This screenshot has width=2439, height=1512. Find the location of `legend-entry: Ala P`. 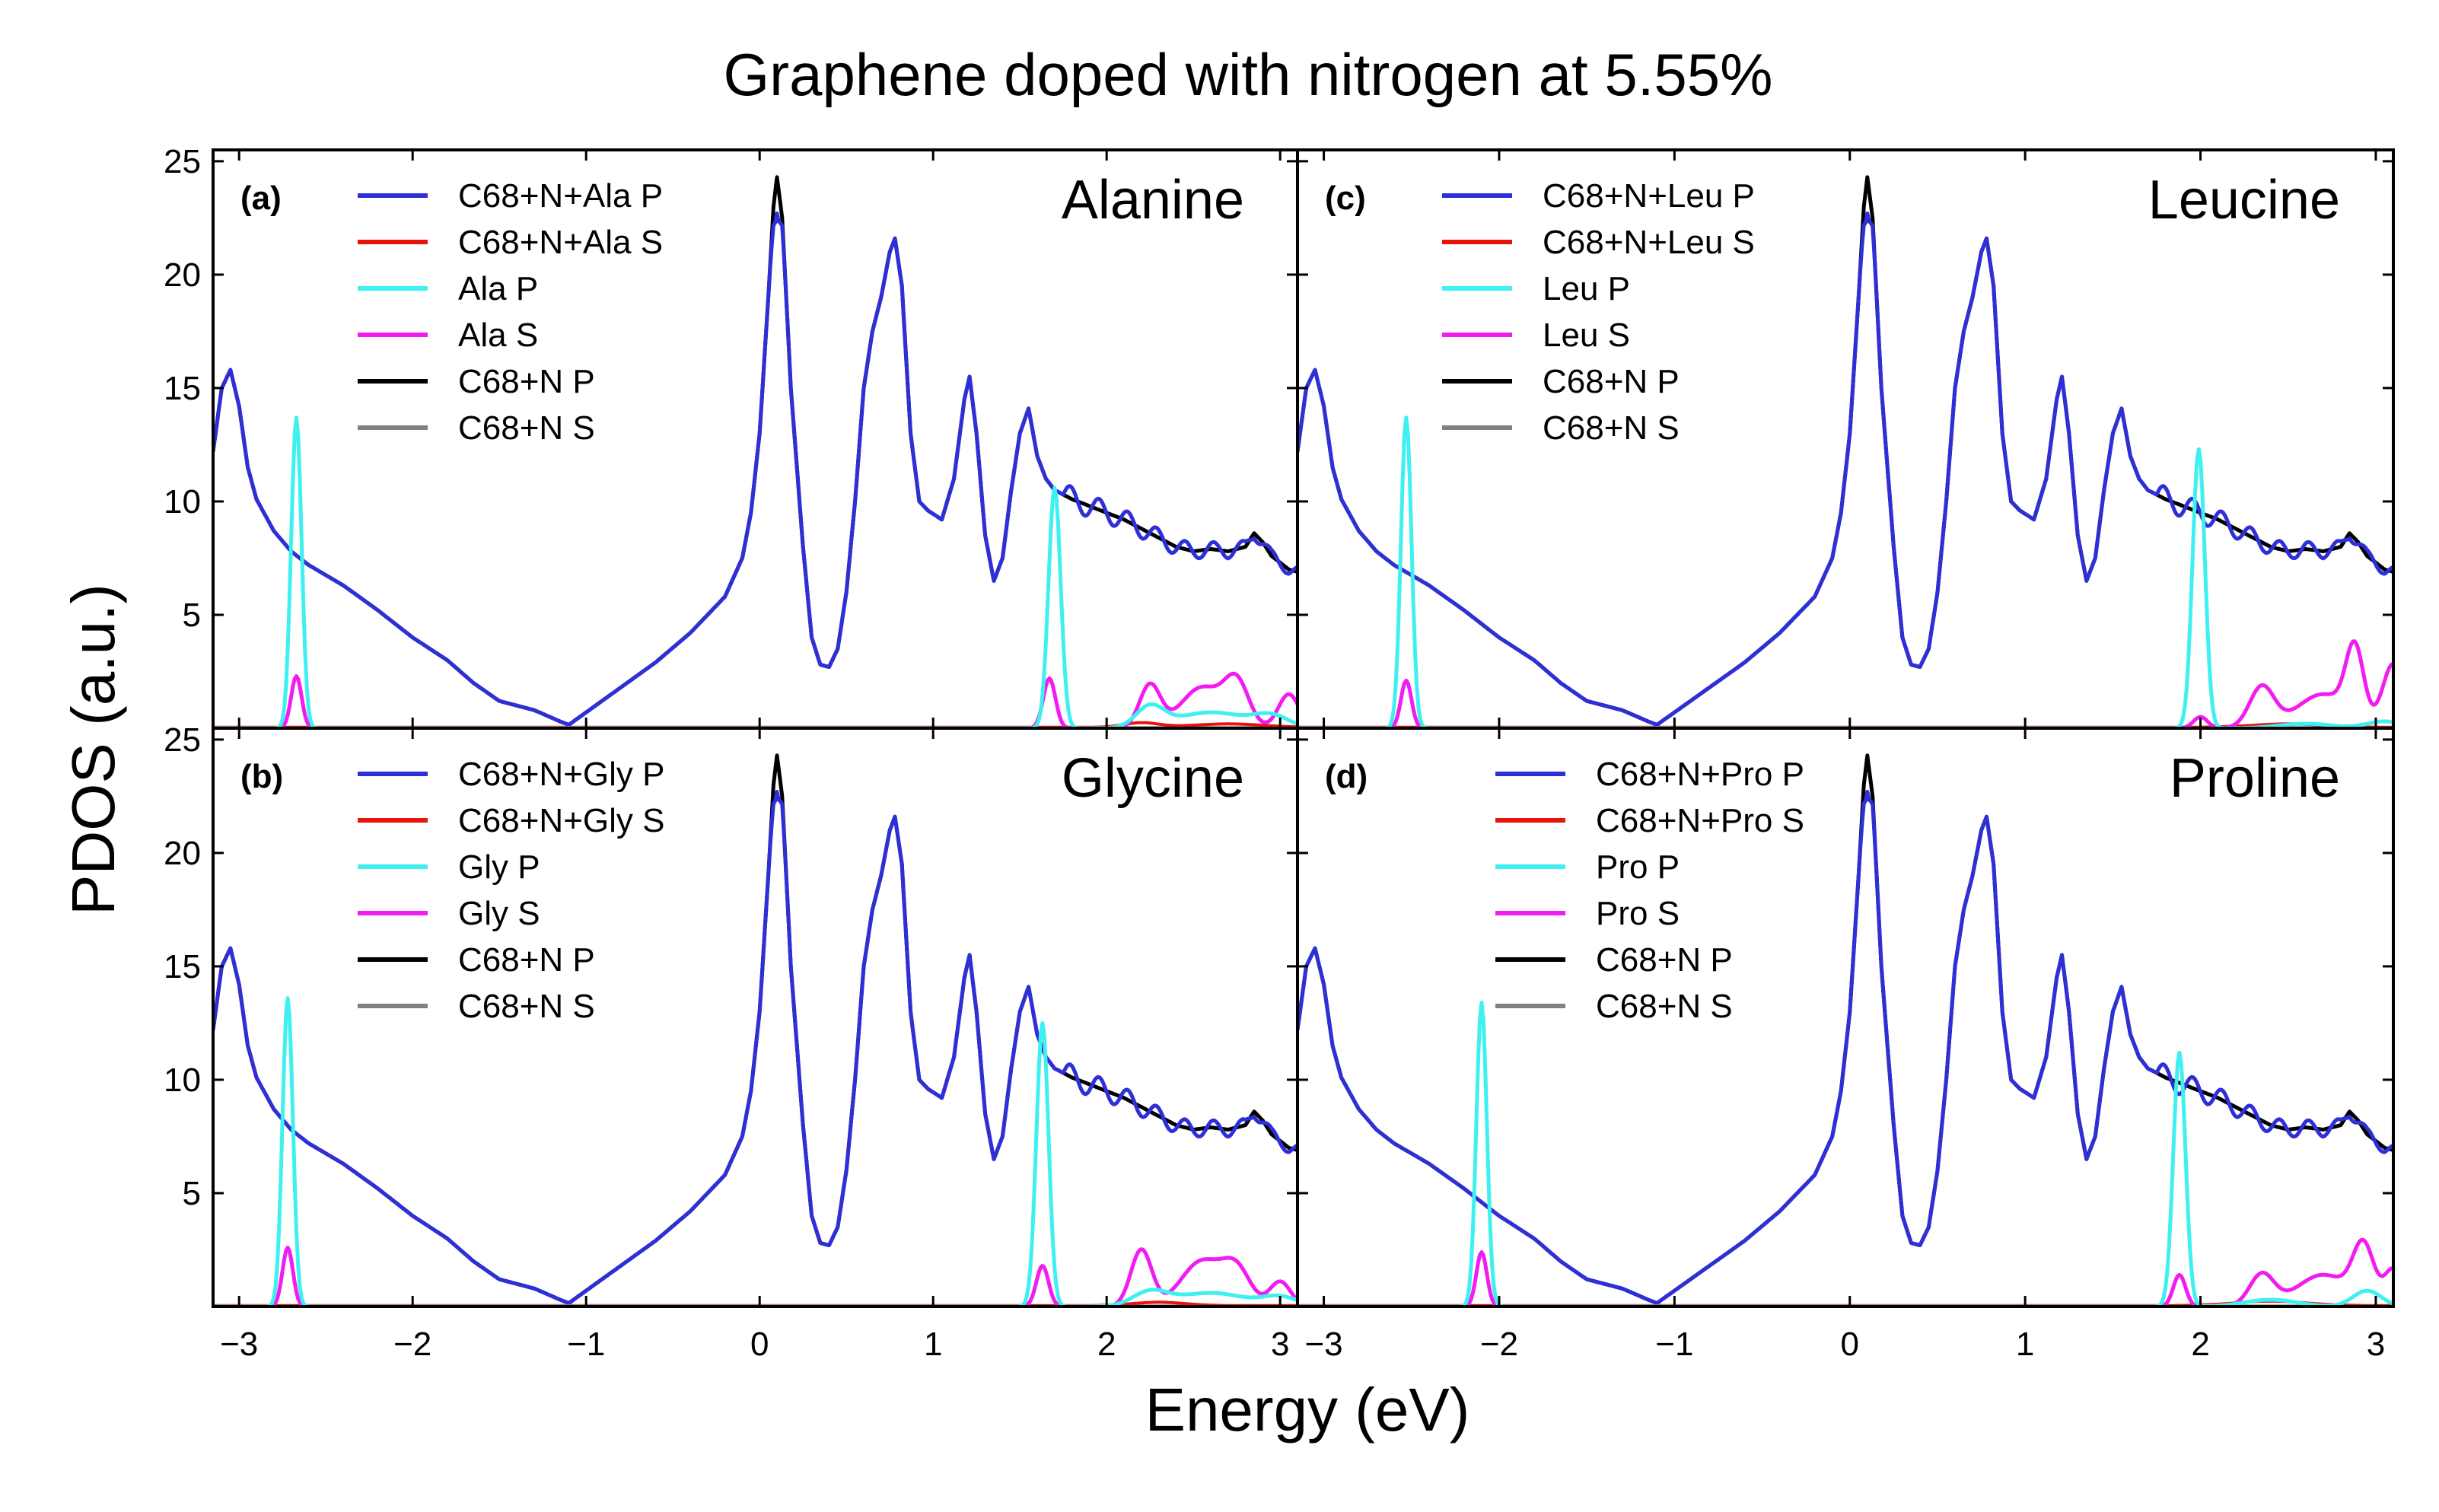

legend-entry: Ala P is located at coordinates (498, 288).